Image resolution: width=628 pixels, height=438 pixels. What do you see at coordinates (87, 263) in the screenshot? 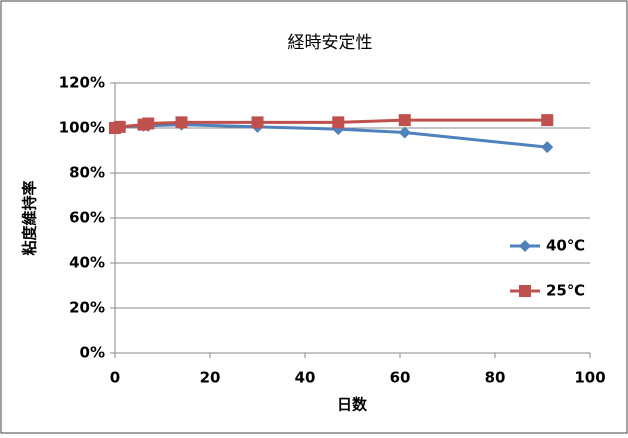
I see `y-tick-label: 40%` at bounding box center [87, 263].